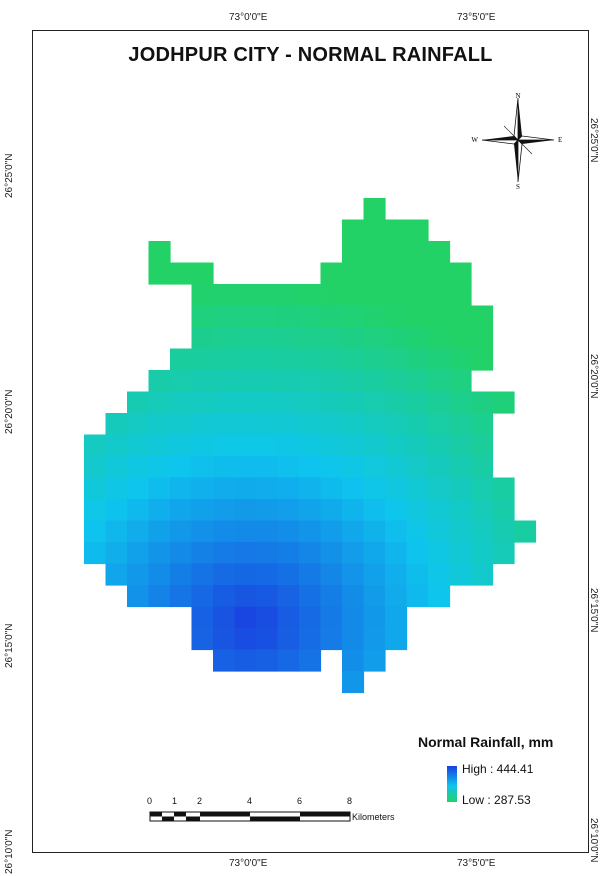 This screenshot has width=605, height=876. Describe the element at coordinates (516, 141) in the screenshot. I see `north-arrow-icon: N S E W` at that location.